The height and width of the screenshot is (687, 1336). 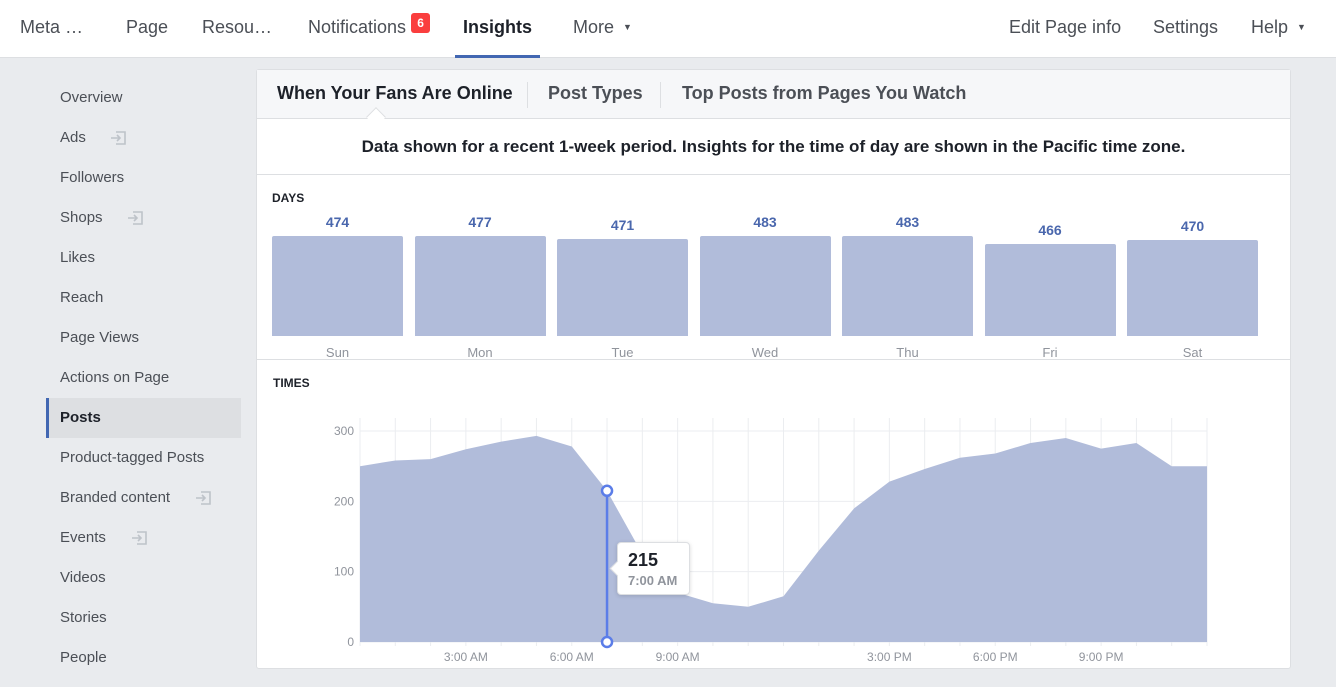 What do you see at coordinates (83, 537) in the screenshot?
I see `sidebar-item-label: Events` at bounding box center [83, 537].